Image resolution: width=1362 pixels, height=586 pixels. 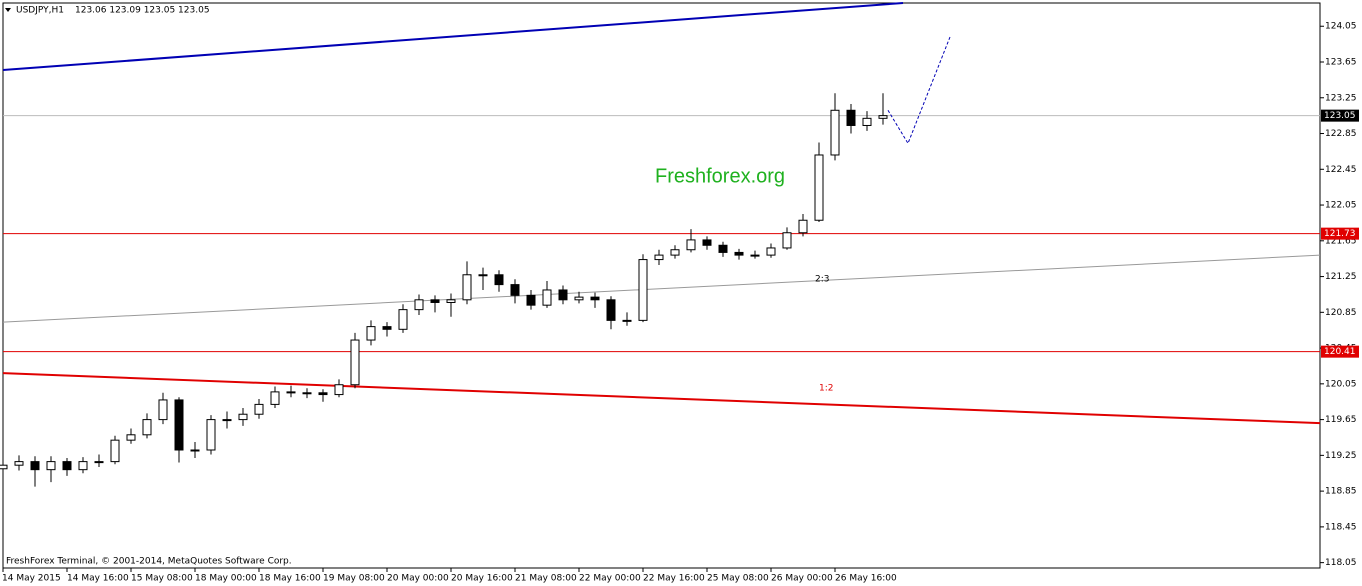 I want to click on x-tick-label: 15 May 08:00, so click(x=162, y=579).